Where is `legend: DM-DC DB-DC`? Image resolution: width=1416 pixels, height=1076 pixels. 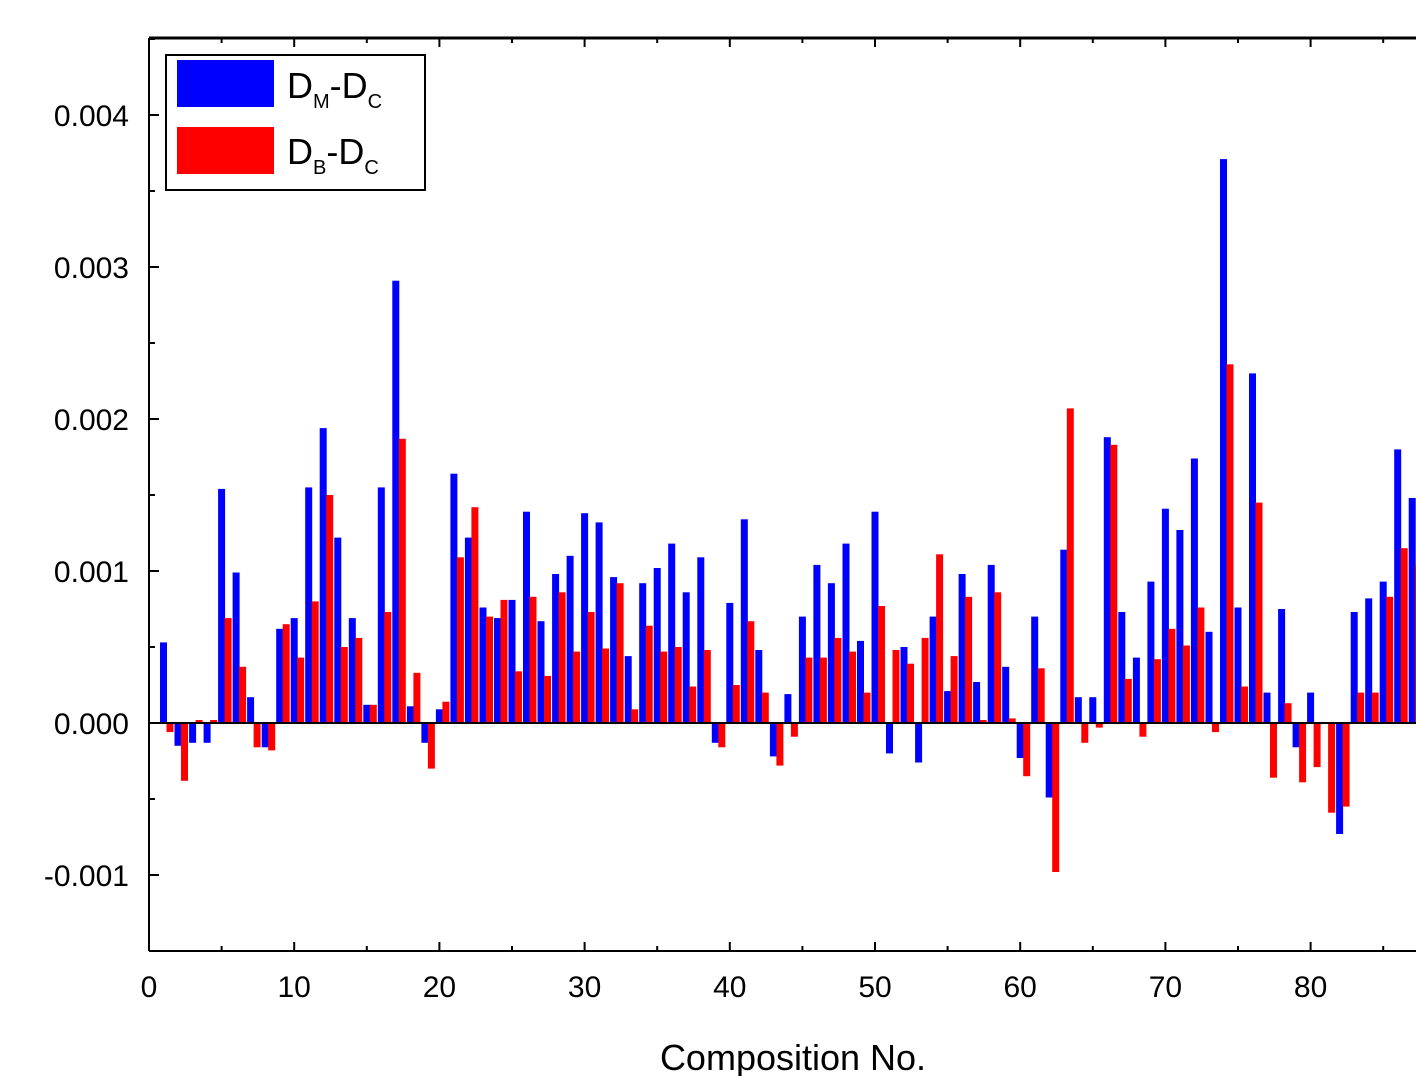
legend: DM-DC DB-DC is located at coordinates (295, 122).